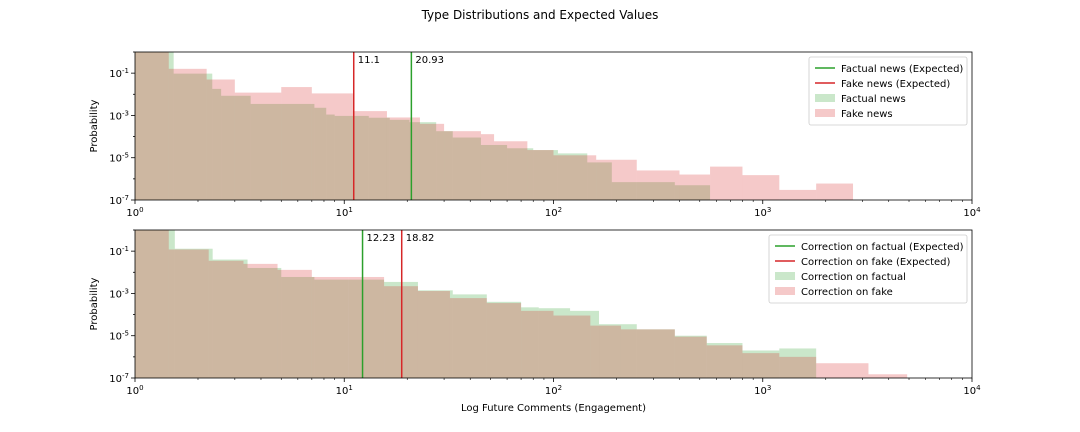 Image resolution: width=1080 pixels, height=432 pixels. Describe the element at coordinates (420, 238) in the screenshot. I see `expected-value-label: 18.82` at that location.